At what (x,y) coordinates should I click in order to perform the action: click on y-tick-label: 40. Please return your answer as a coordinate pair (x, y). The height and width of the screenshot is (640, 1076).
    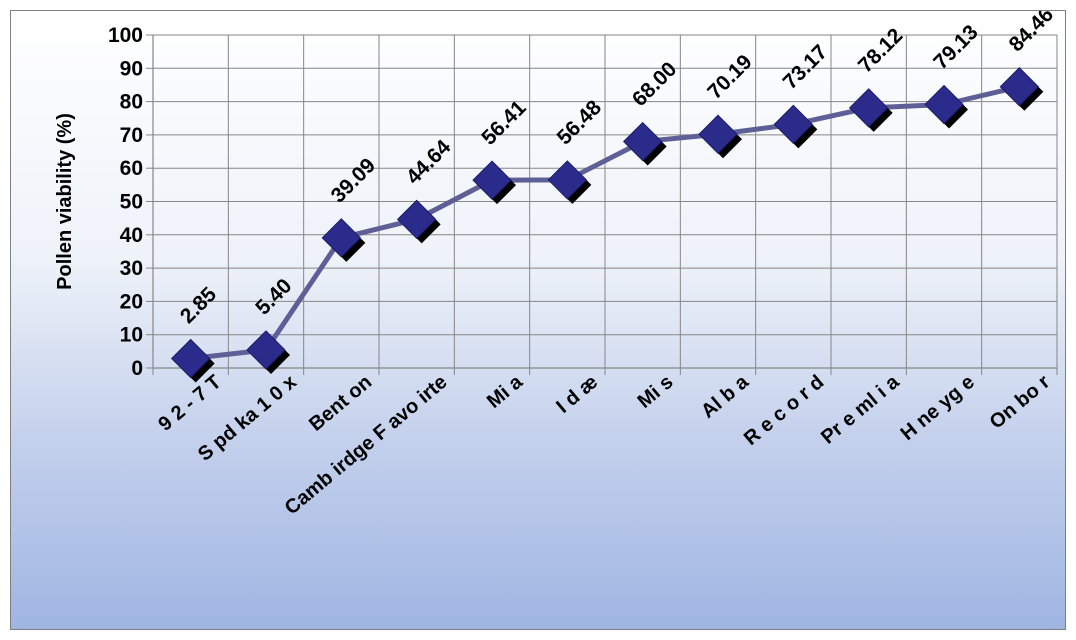
    Looking at the image, I should click on (131, 235).